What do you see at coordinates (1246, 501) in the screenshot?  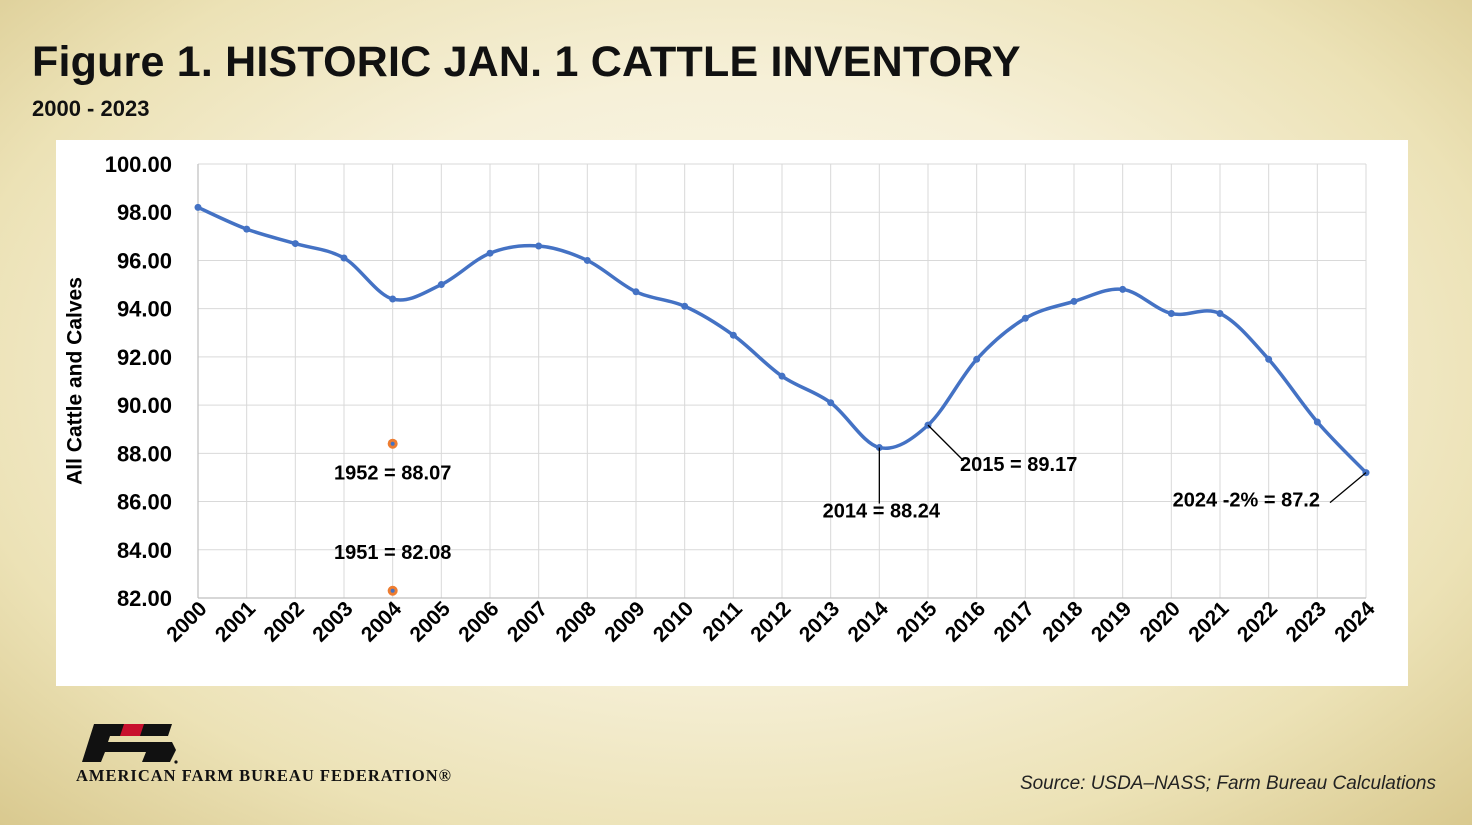 I see `callout-label: 2024 -2% = 87.2` at bounding box center [1246, 501].